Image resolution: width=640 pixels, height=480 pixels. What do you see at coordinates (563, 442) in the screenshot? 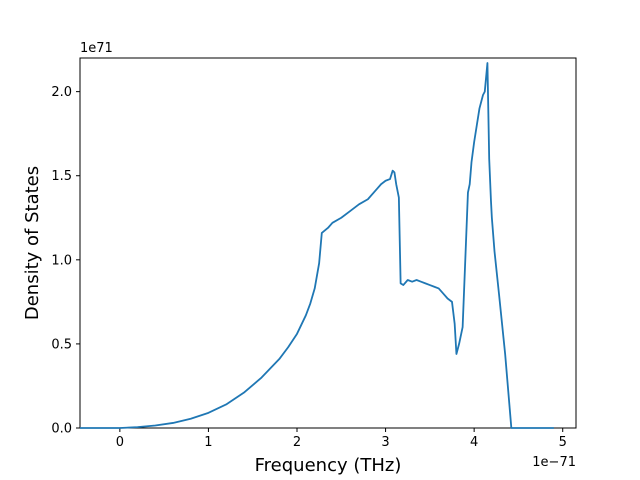
I see `x-tick-label: 5` at bounding box center [563, 442].